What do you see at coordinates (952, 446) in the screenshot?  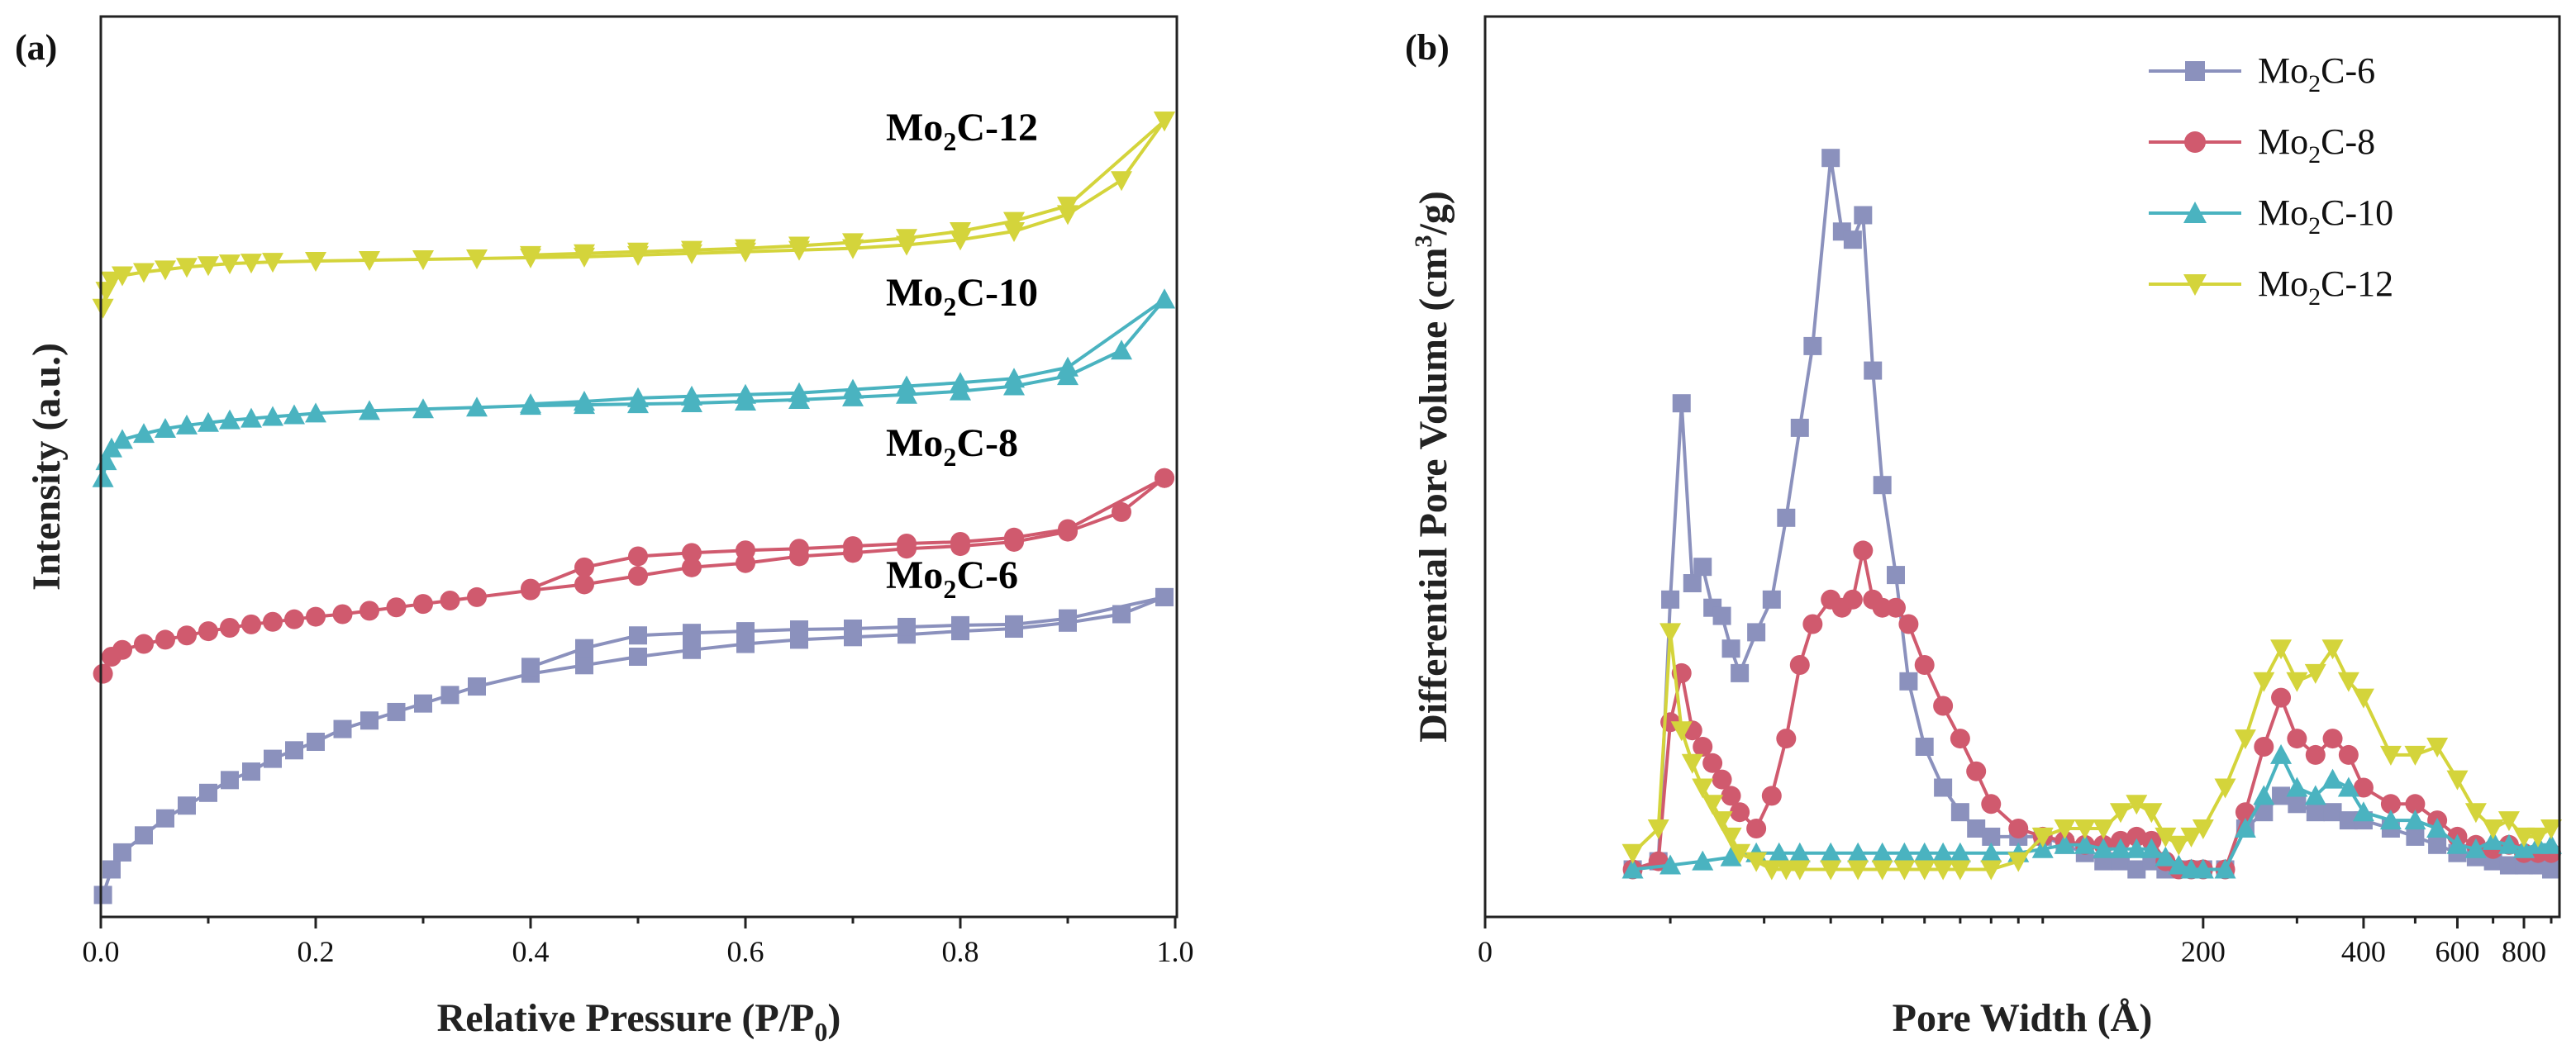 I see `curve-label-mo2c-8: Mo2C-8` at bounding box center [952, 446].